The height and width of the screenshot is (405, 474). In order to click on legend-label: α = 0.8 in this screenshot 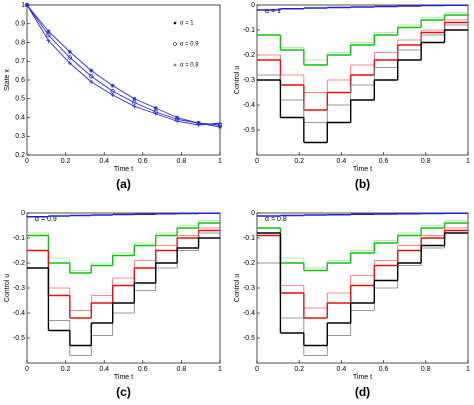, I will do `click(189, 66)`.